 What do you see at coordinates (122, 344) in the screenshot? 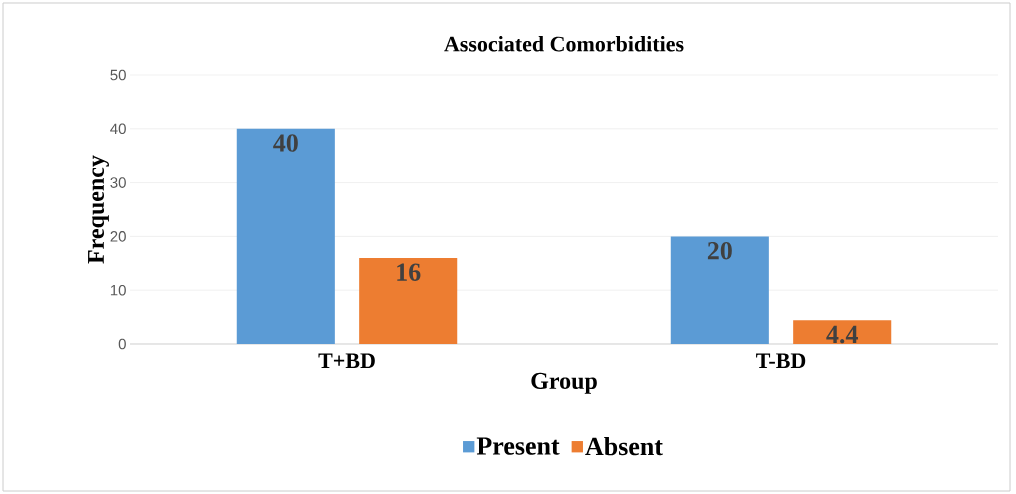
I see `y-tick-label: 0` at bounding box center [122, 344].